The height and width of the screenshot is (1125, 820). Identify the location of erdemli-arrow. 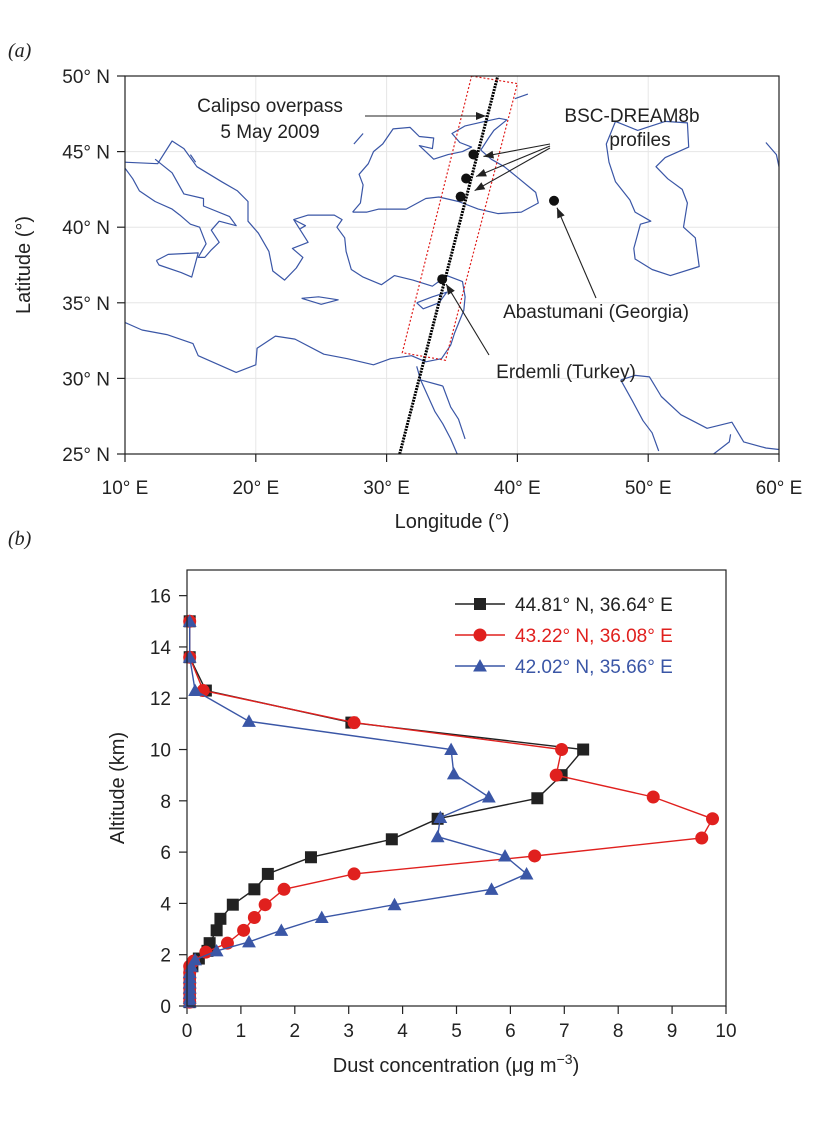
(467, 319).